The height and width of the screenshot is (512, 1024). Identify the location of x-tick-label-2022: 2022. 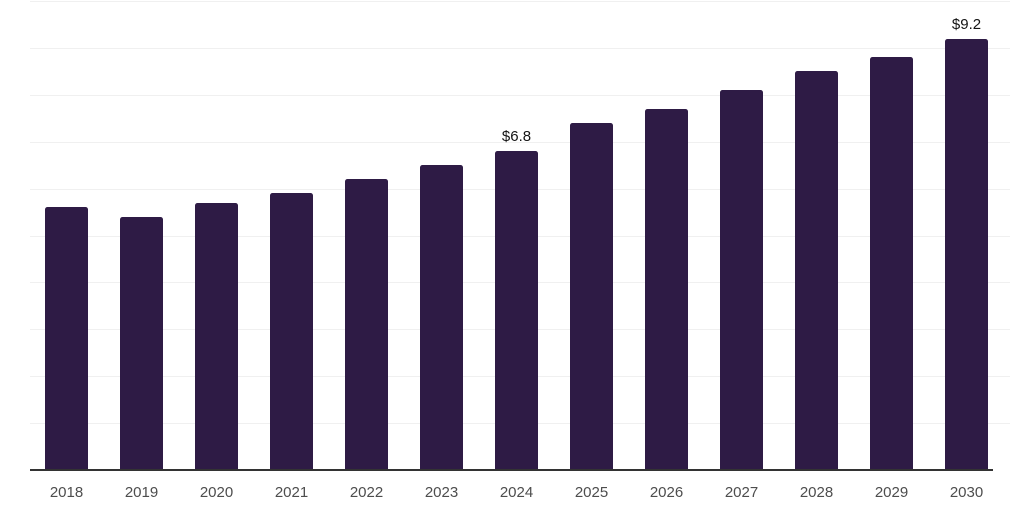
(366, 492).